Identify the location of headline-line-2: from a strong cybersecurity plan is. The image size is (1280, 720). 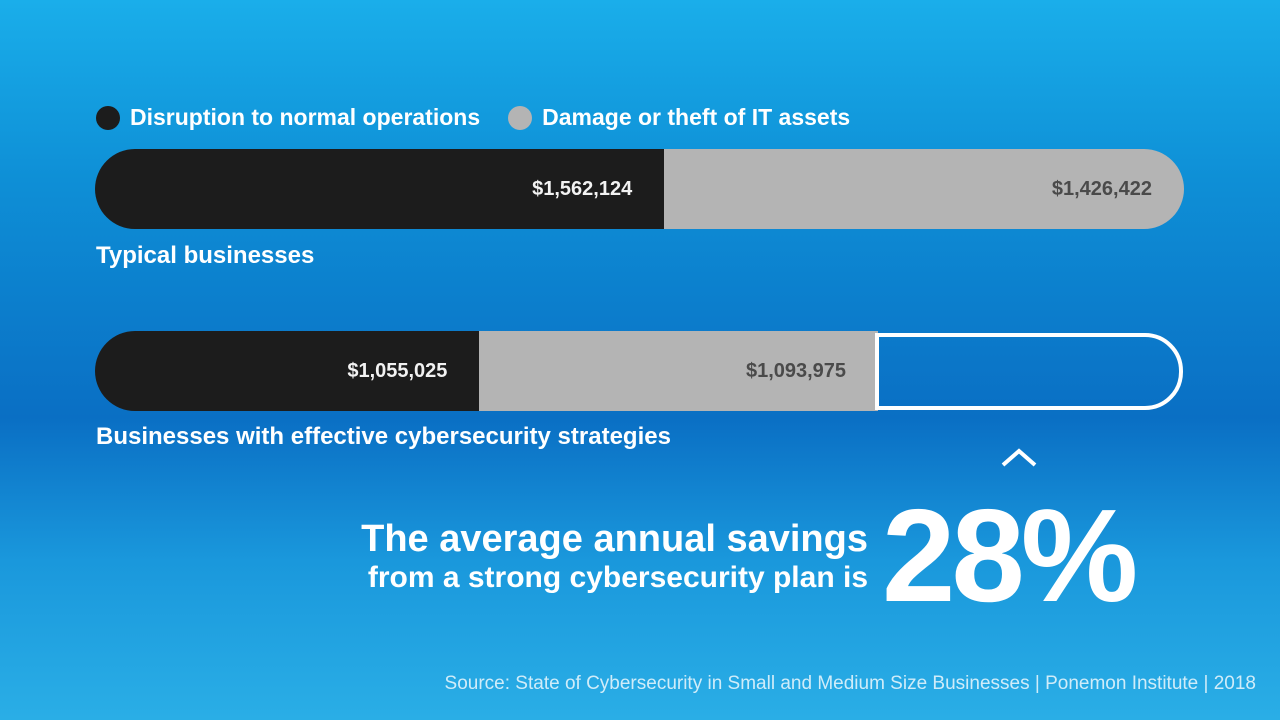
(617, 577).